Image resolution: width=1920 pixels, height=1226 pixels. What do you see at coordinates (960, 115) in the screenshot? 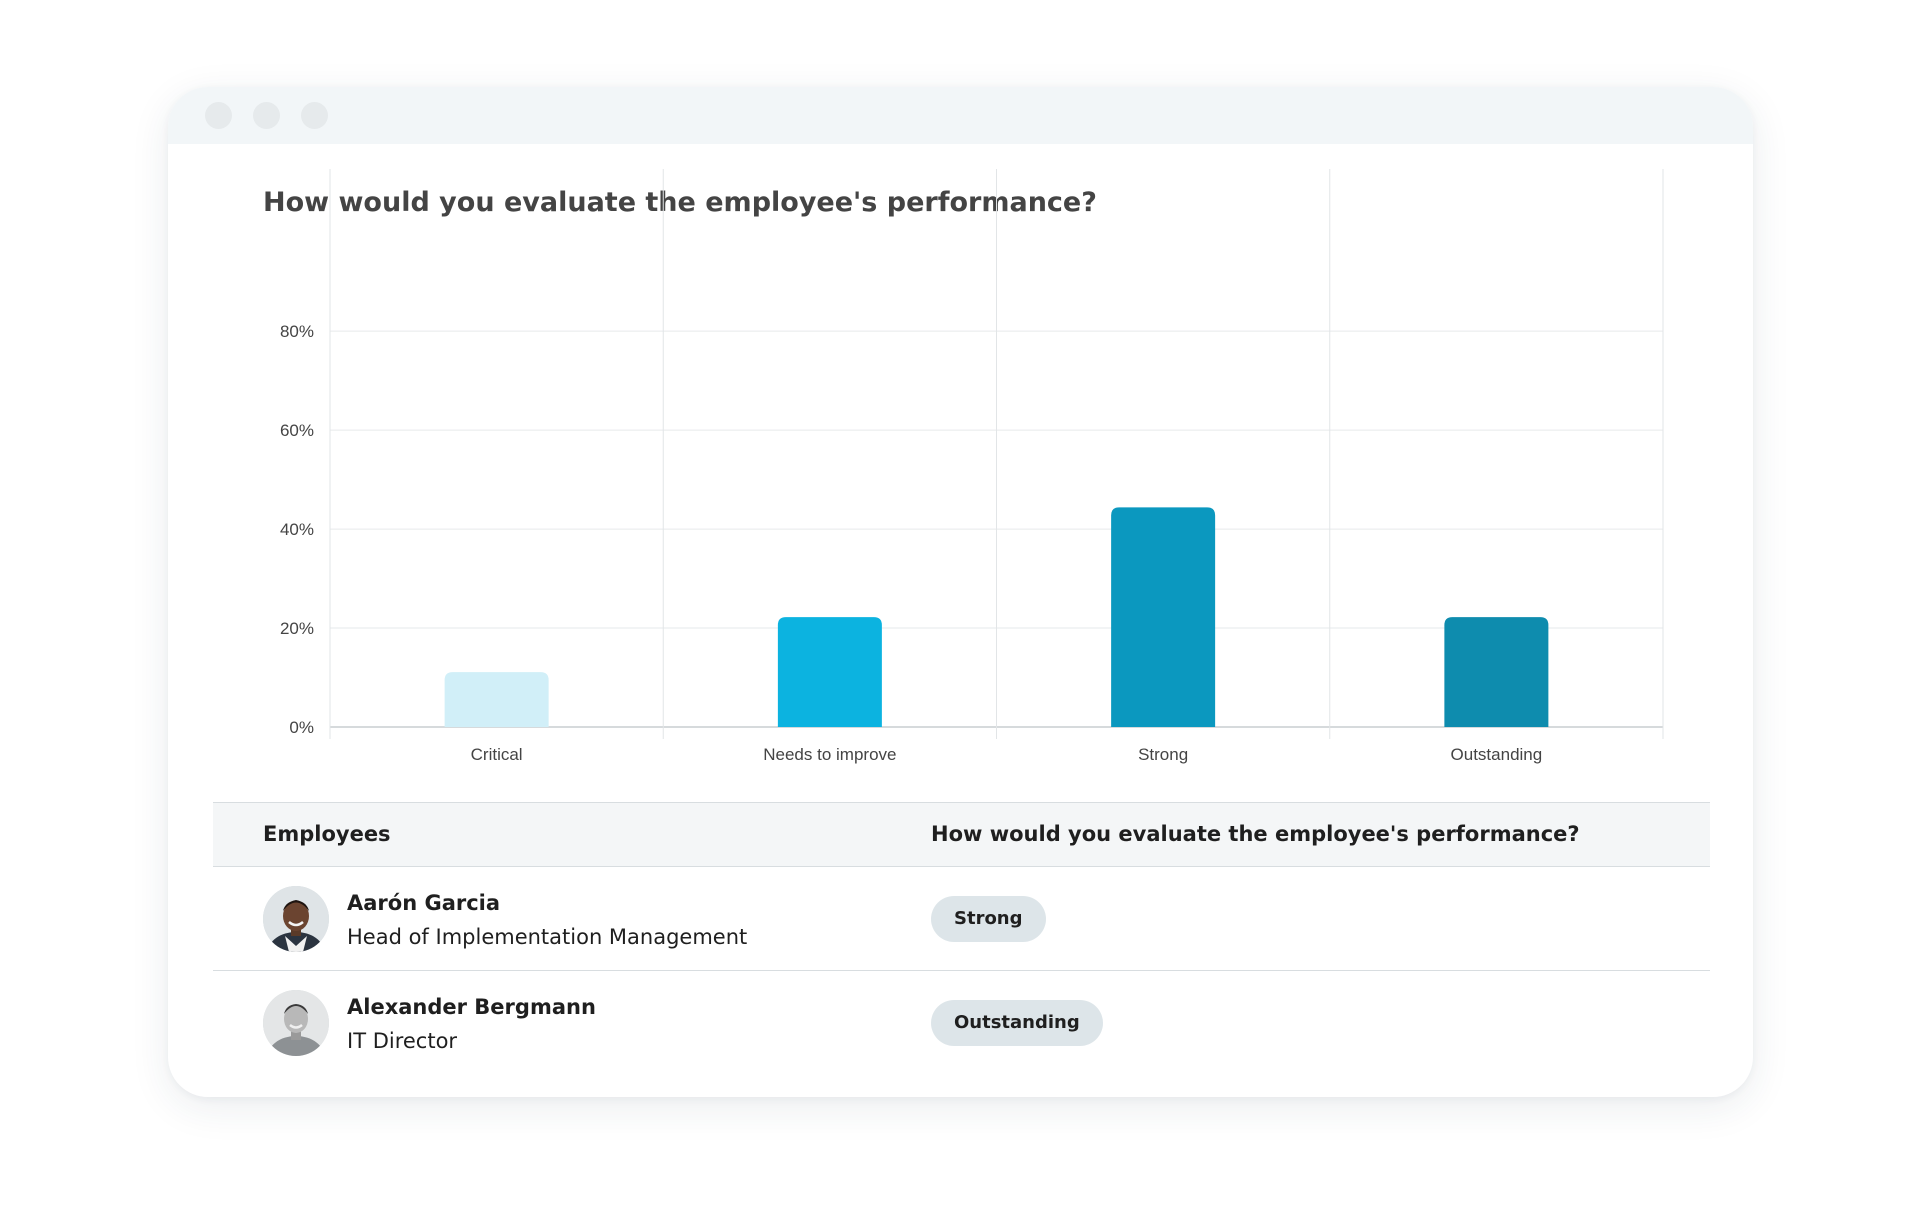
I see `window-titlebar` at bounding box center [960, 115].